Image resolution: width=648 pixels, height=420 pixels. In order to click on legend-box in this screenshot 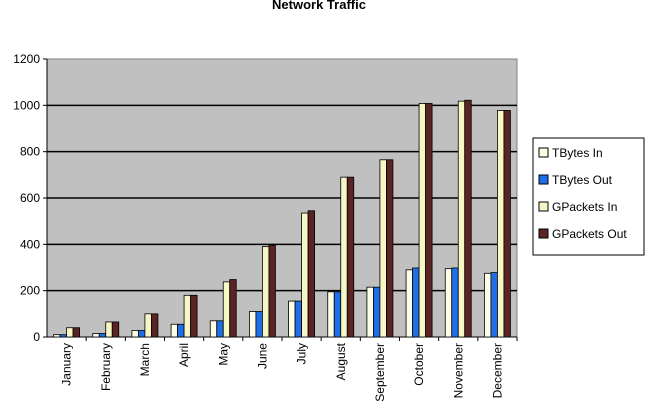, I will do `click(588, 196)`.